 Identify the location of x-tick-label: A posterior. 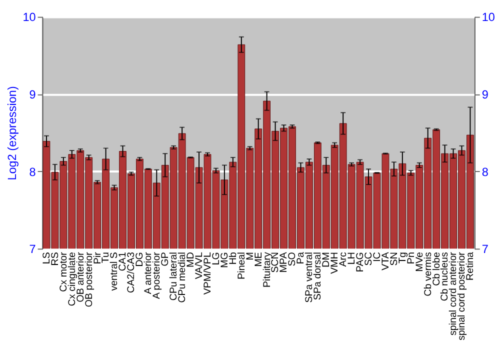
(157, 275).